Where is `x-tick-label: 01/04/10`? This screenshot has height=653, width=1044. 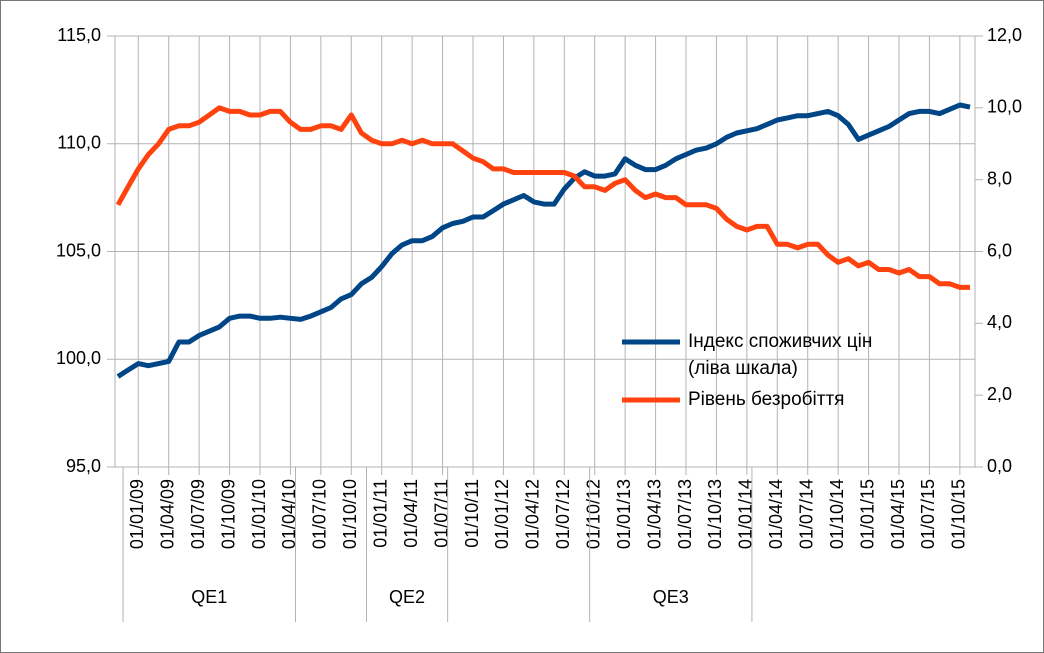
x-tick-label: 01/04/10 is located at coordinates (289, 514).